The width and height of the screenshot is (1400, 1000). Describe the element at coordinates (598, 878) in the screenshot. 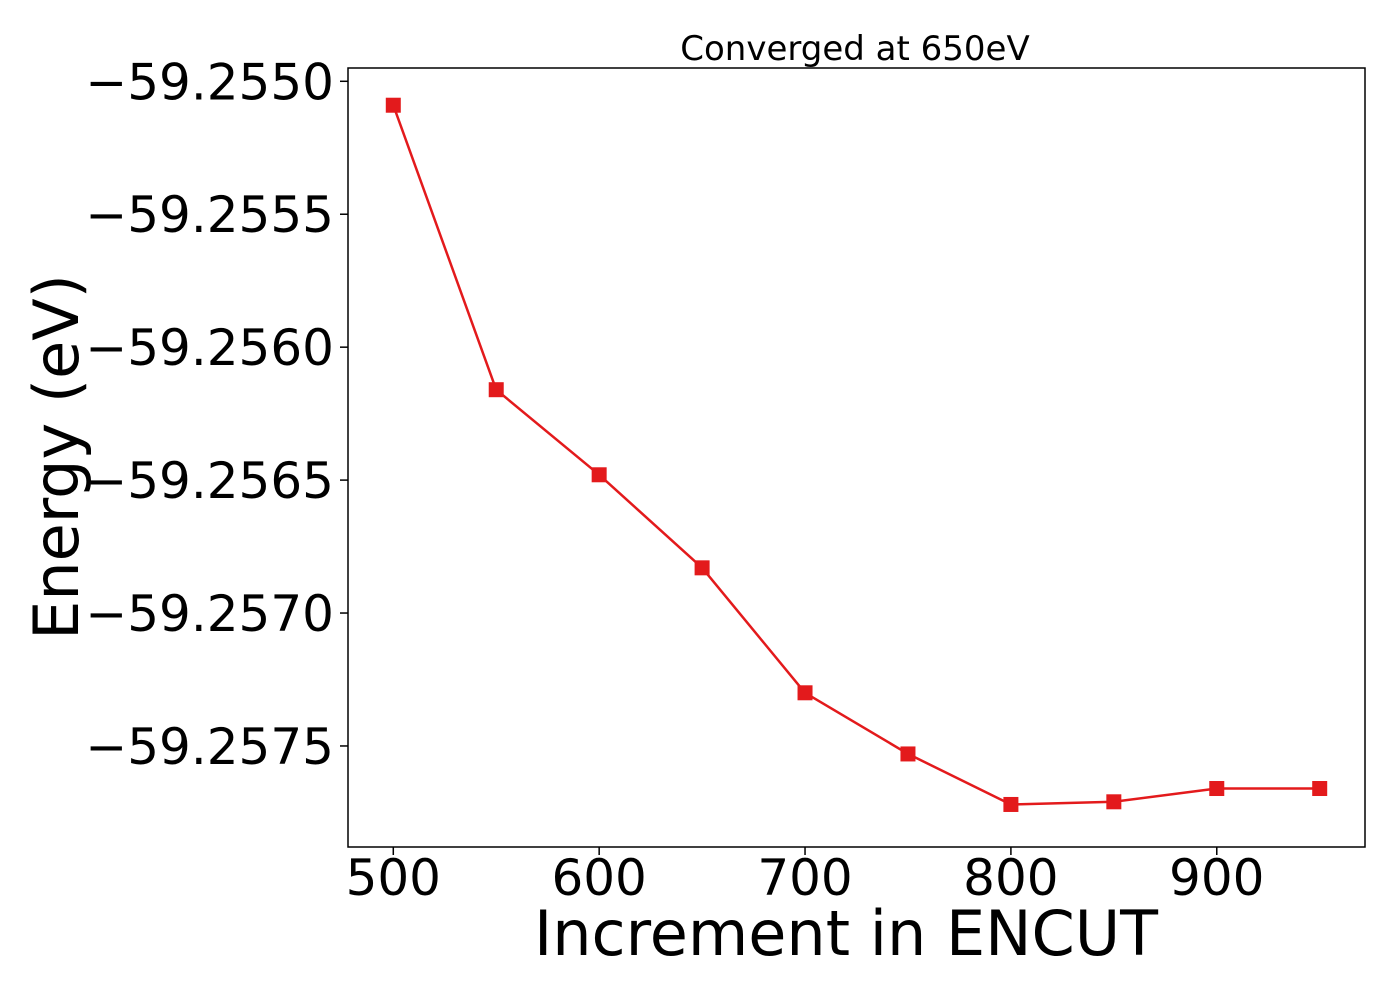

I see `x-tick-label: 600` at that location.